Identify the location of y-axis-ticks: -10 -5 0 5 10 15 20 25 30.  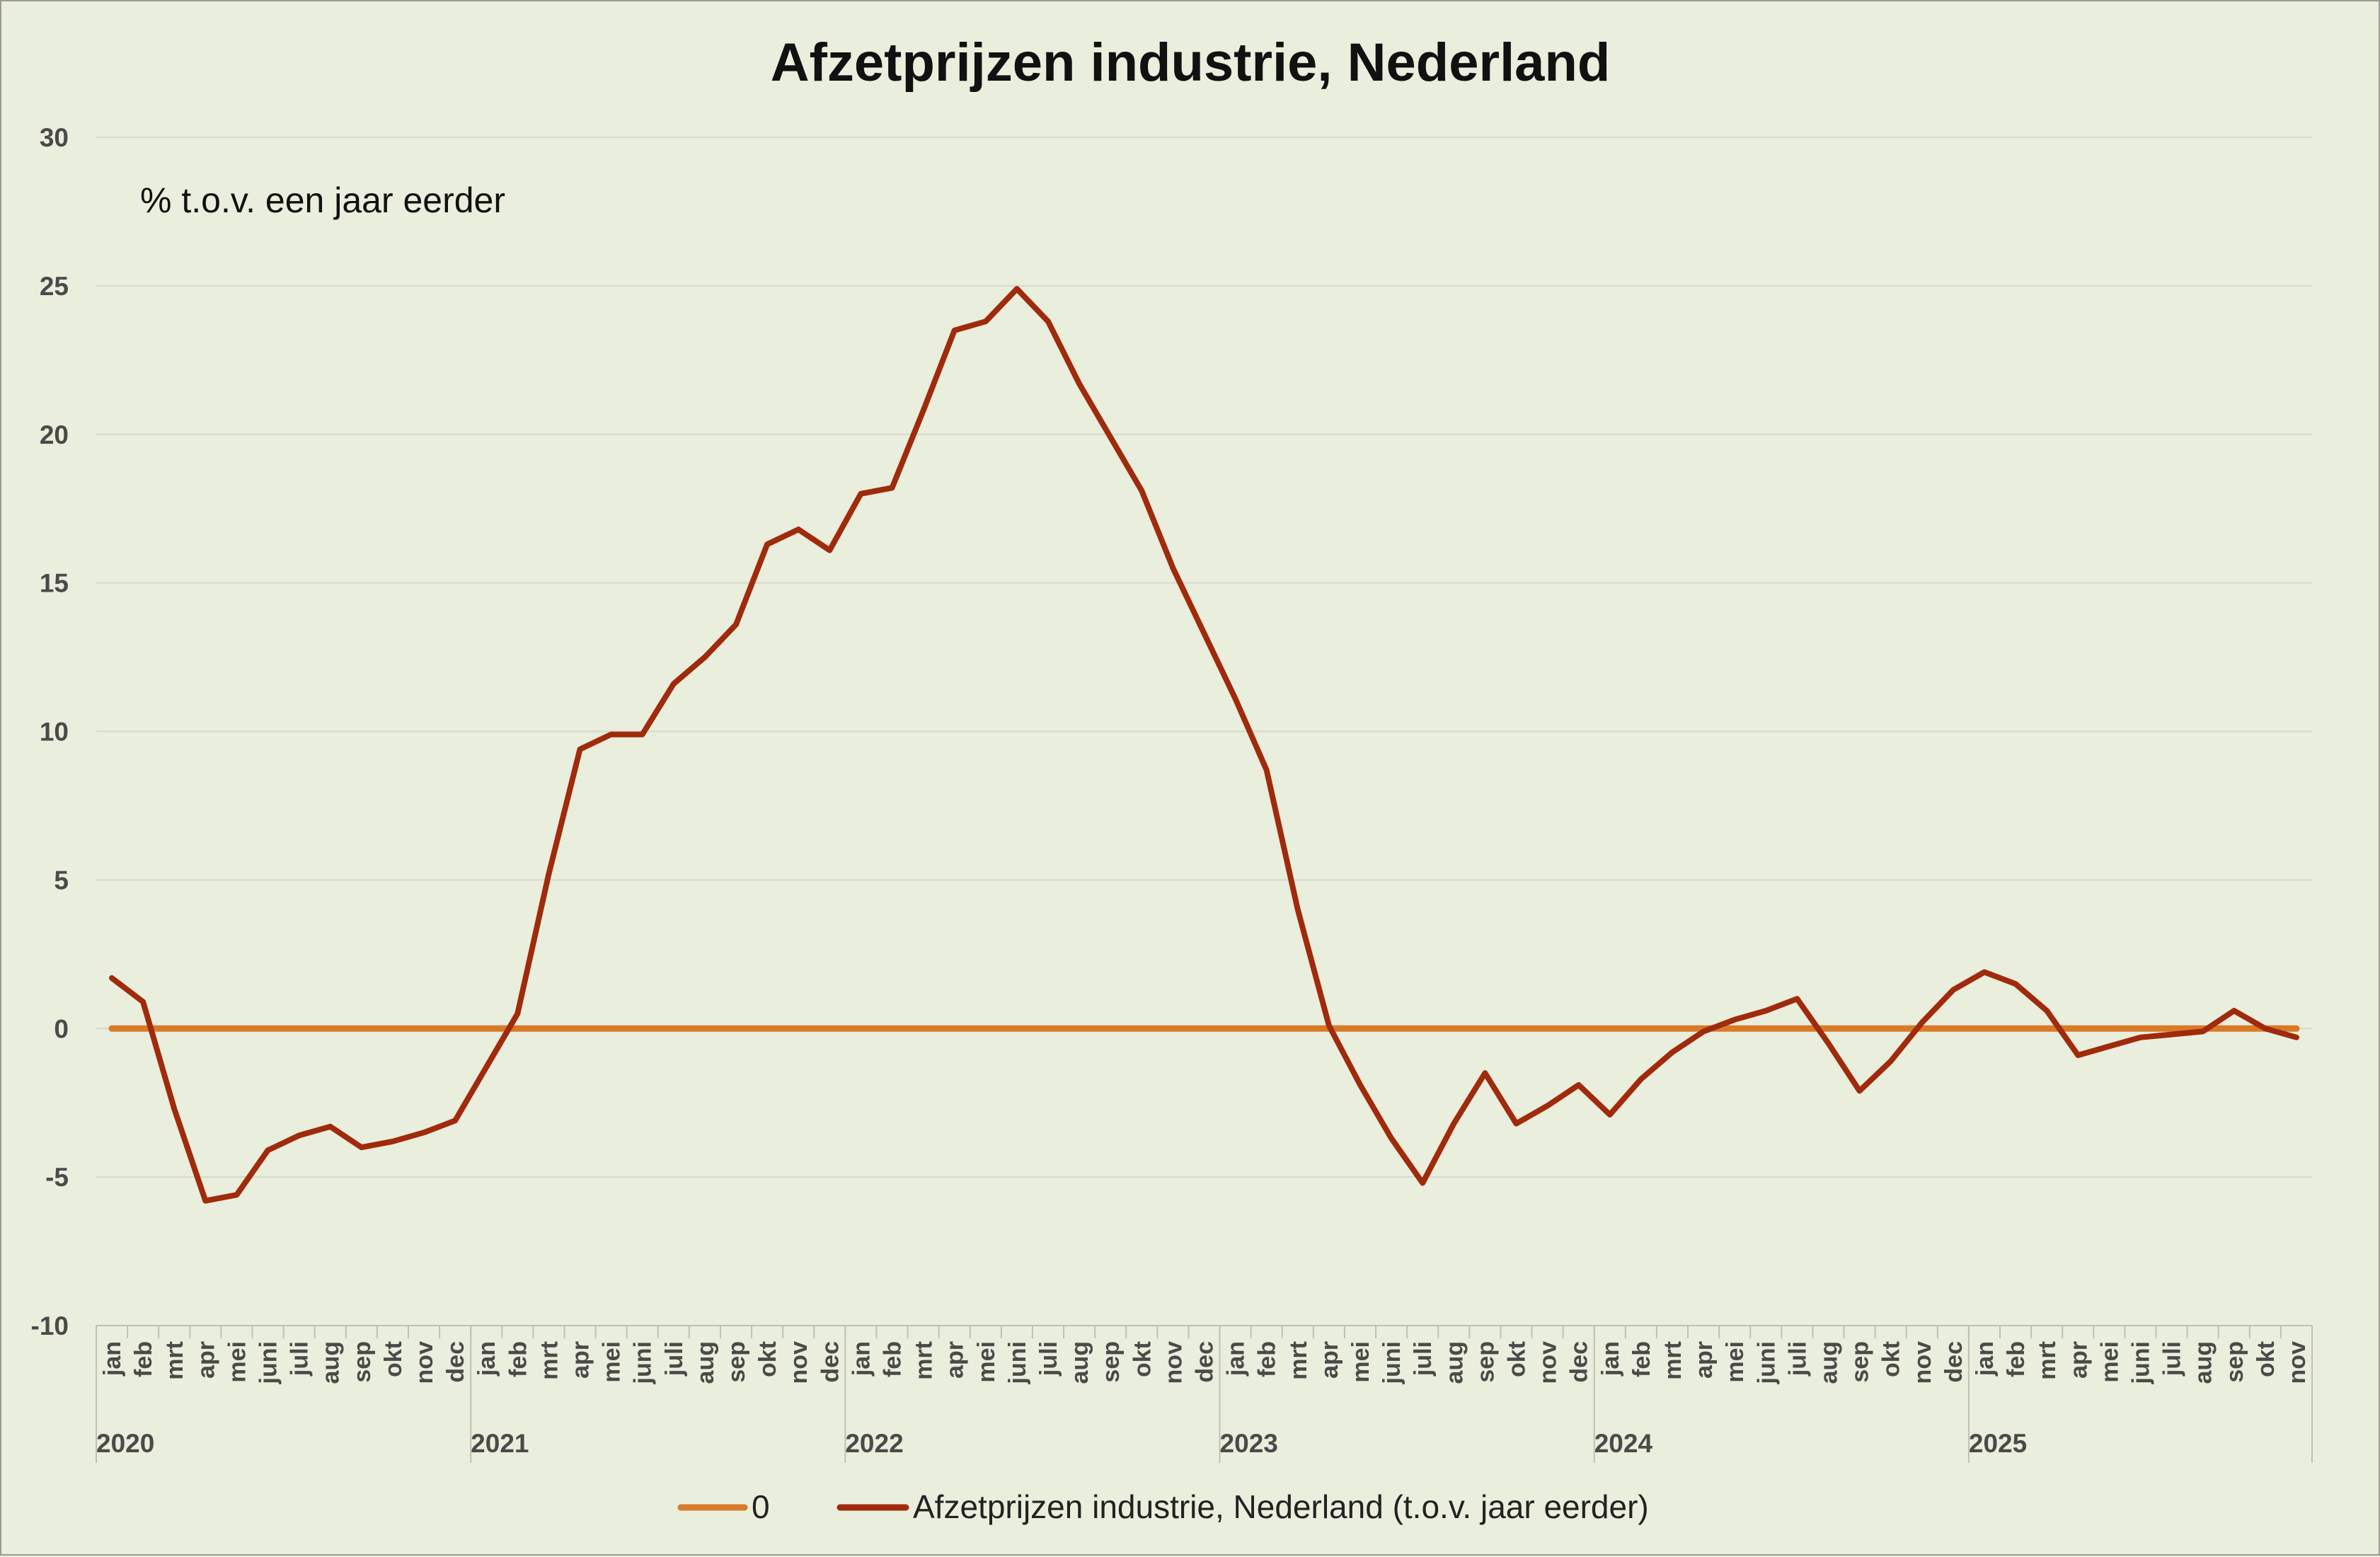
(50, 731).